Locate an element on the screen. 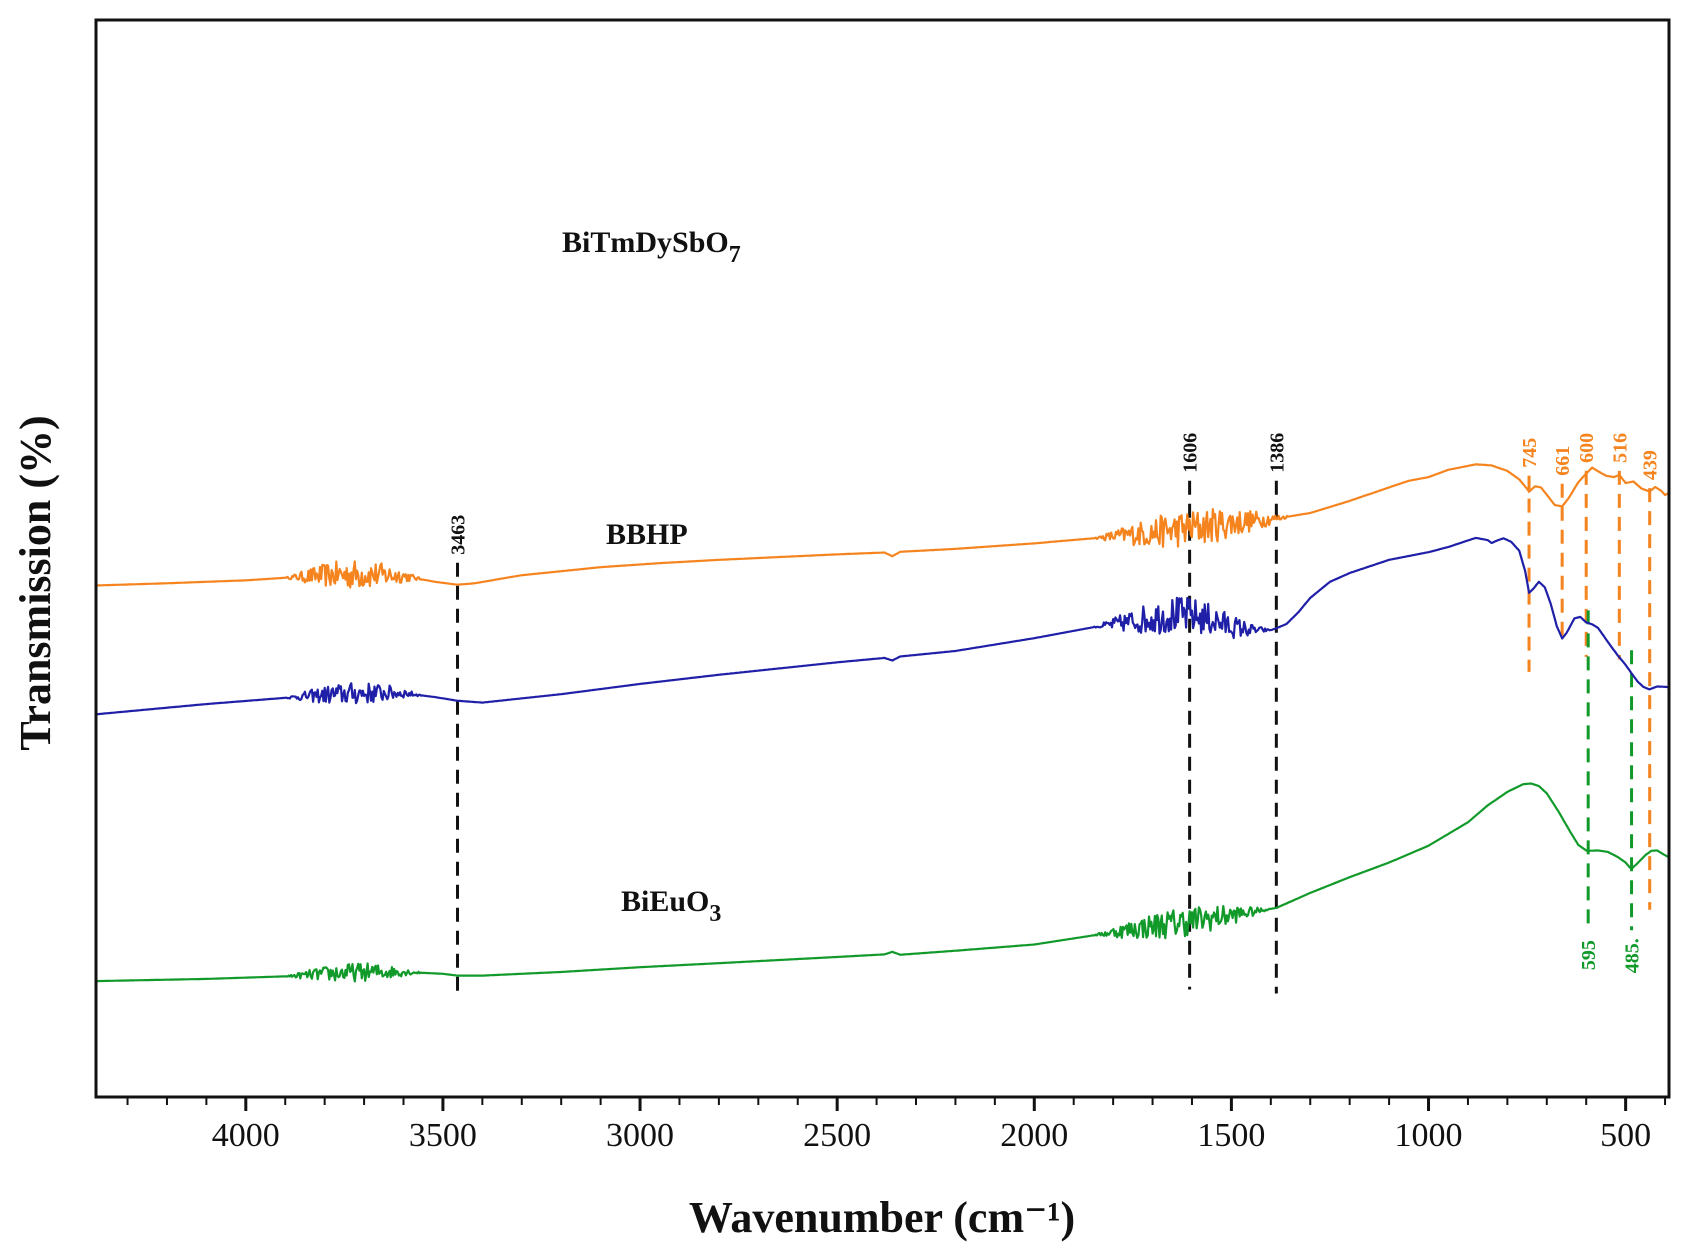 This screenshot has height=1257, width=1687. peak-label-745: 745 is located at coordinates (1530, 453).